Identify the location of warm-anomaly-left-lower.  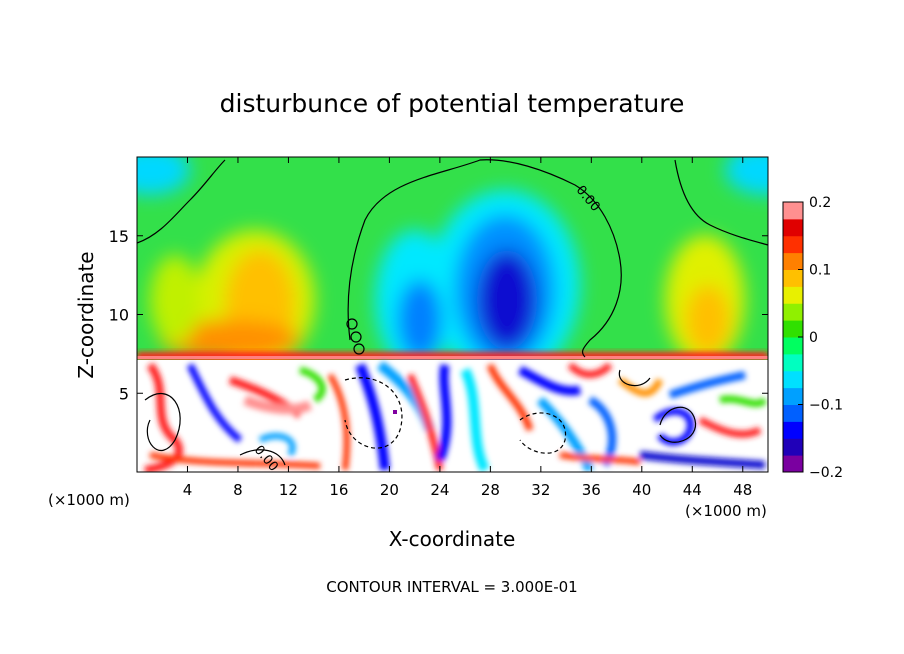
(230, 340).